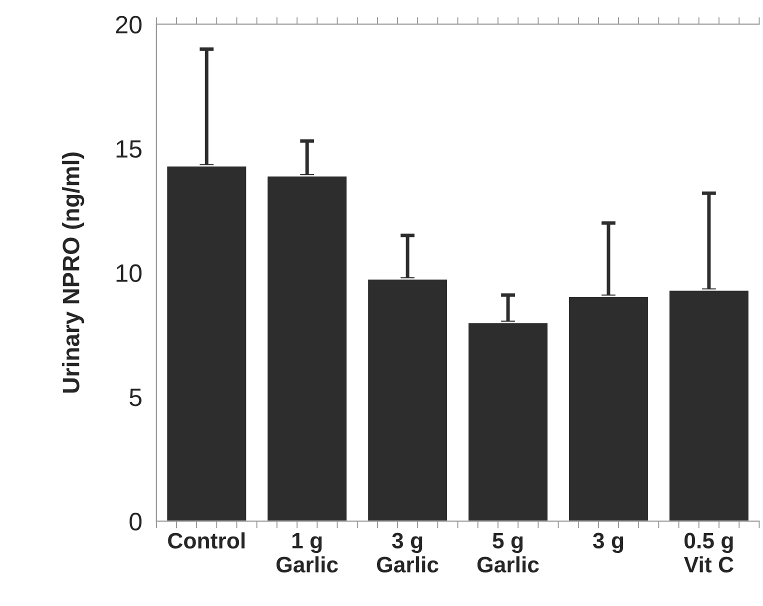 This screenshot has height=606, width=763. What do you see at coordinates (136, 397) in the screenshot?
I see `y-tick-label: 5` at bounding box center [136, 397].